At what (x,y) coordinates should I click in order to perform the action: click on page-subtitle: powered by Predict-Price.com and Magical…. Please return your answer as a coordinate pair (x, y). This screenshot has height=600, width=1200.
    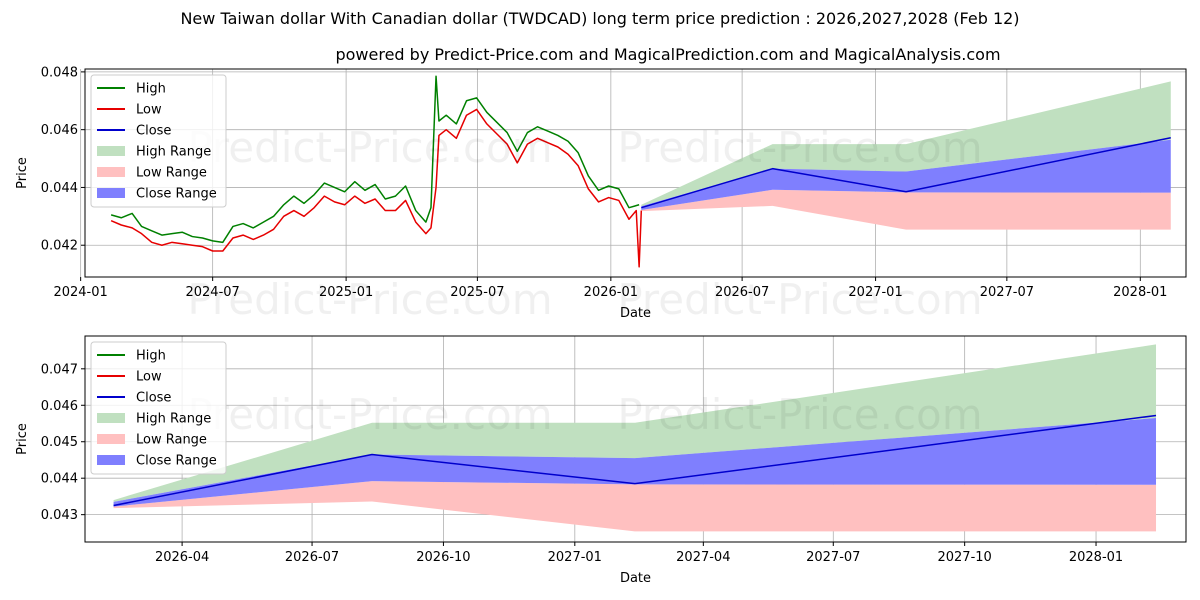
    Looking at the image, I should click on (668, 54).